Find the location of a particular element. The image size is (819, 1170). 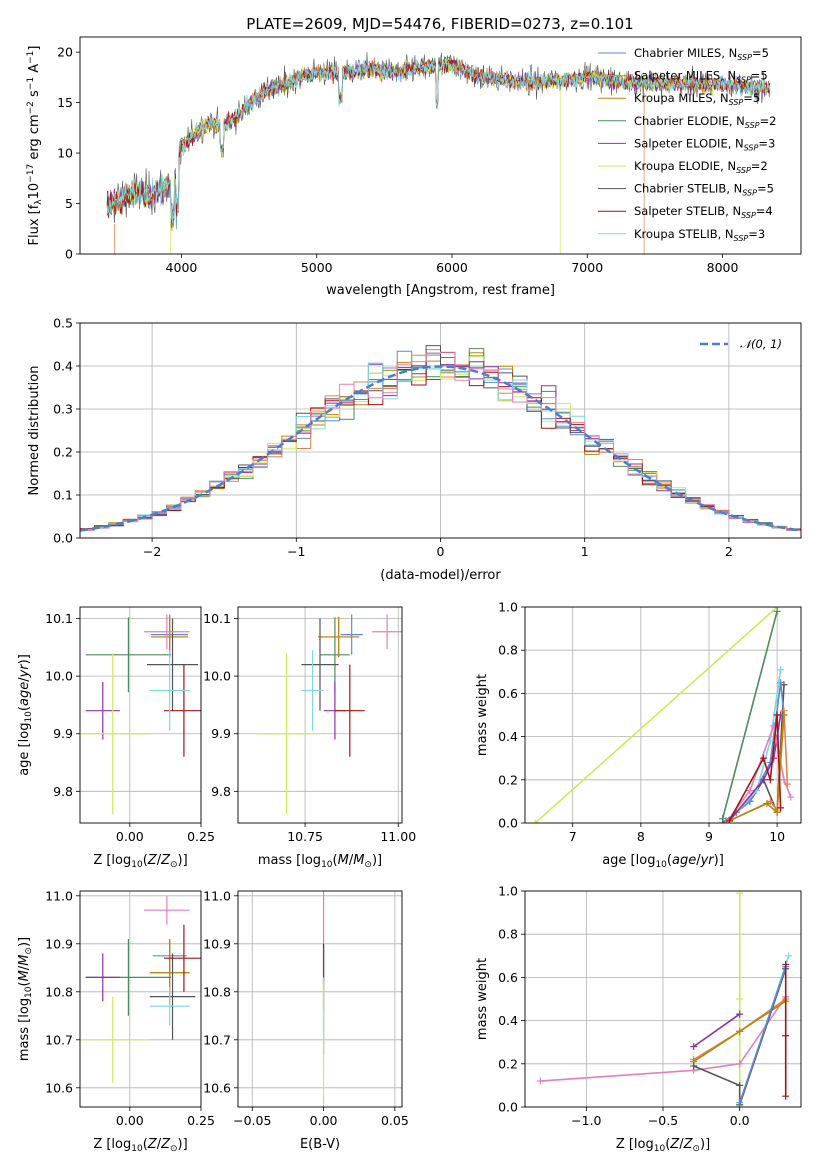

weight-marker-cyan is located at coordinates (789, 956).